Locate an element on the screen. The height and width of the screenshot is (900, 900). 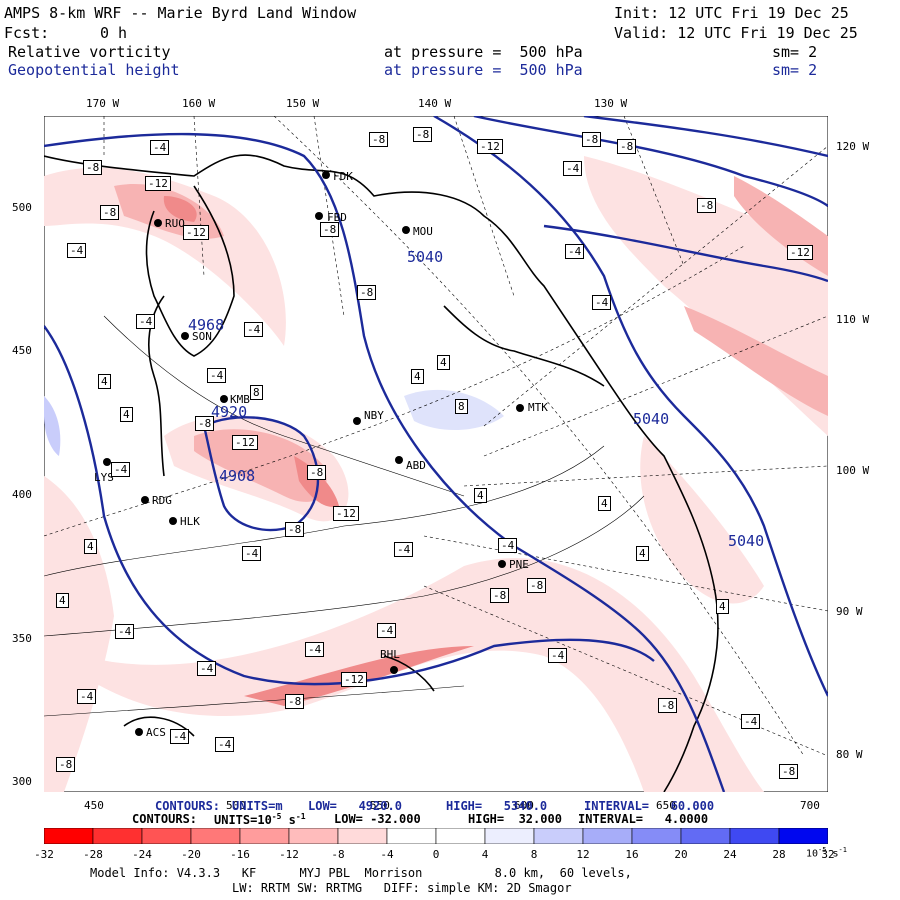
vort-label-minus4-o: -4 is located at coordinates (315, 649).